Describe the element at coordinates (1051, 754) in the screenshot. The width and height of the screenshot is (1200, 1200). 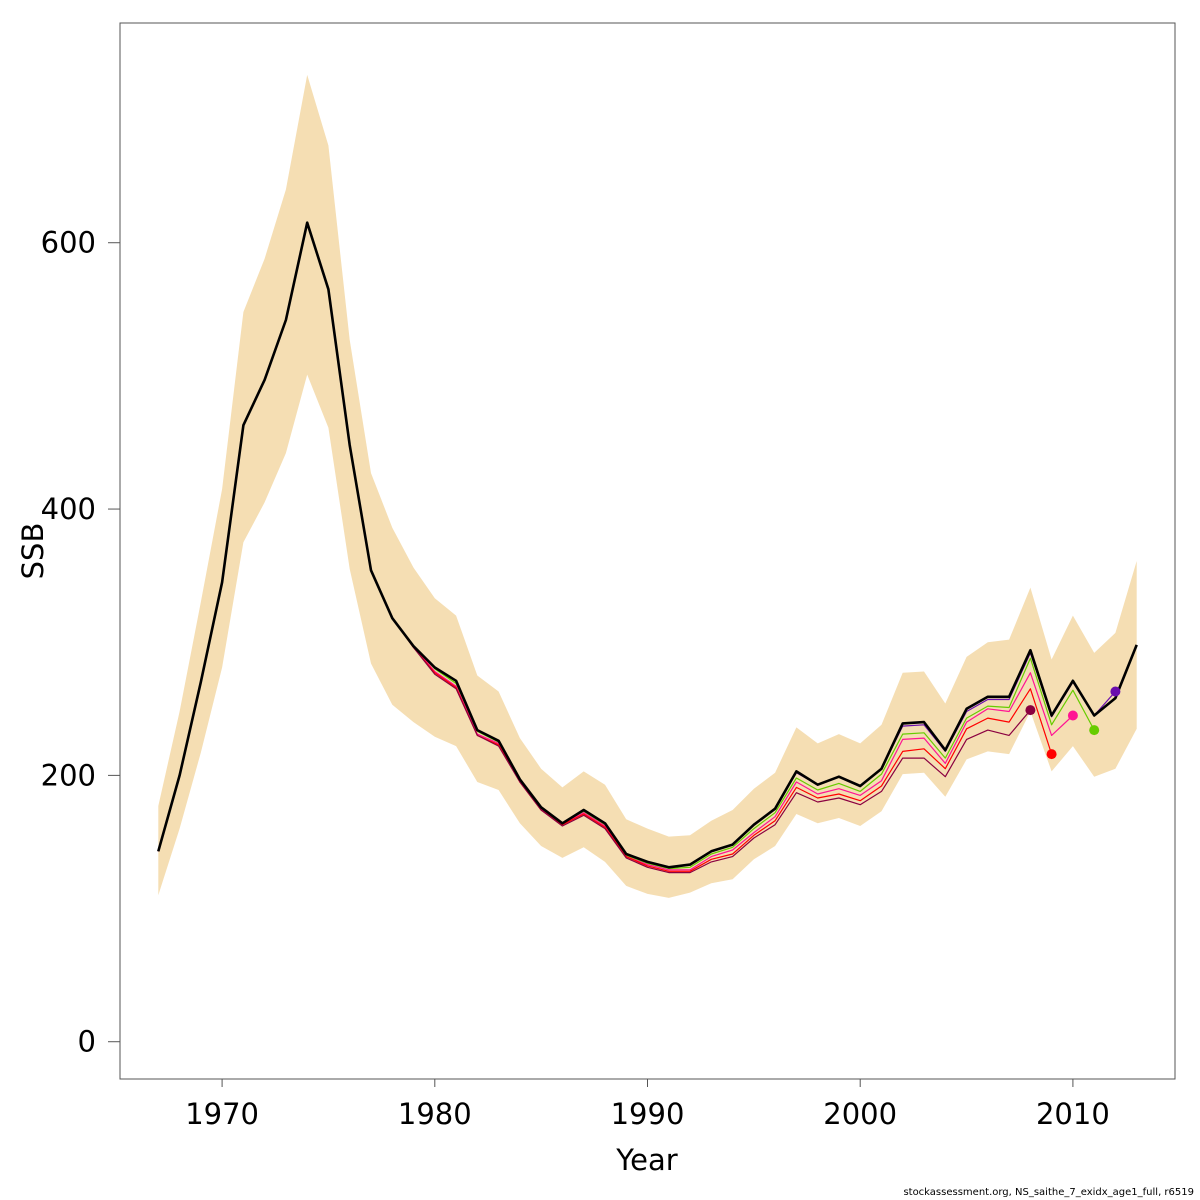
I see `retro-point-2009` at that location.